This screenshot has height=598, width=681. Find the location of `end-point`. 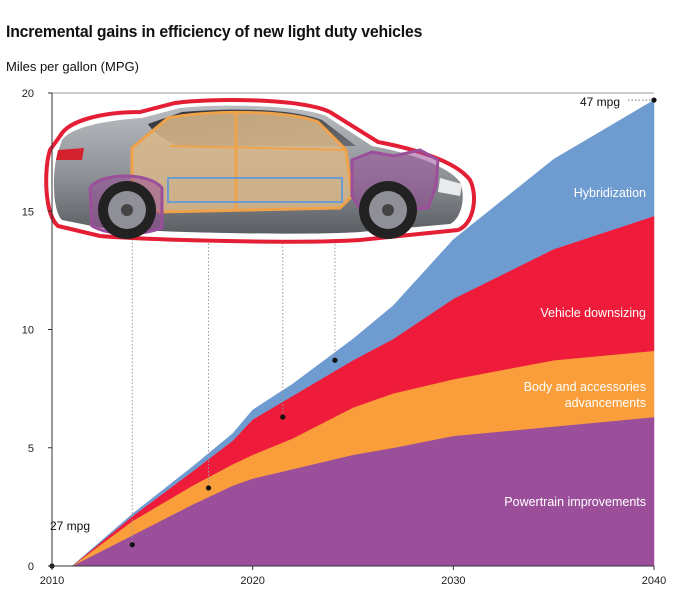

end-point is located at coordinates (654, 100).